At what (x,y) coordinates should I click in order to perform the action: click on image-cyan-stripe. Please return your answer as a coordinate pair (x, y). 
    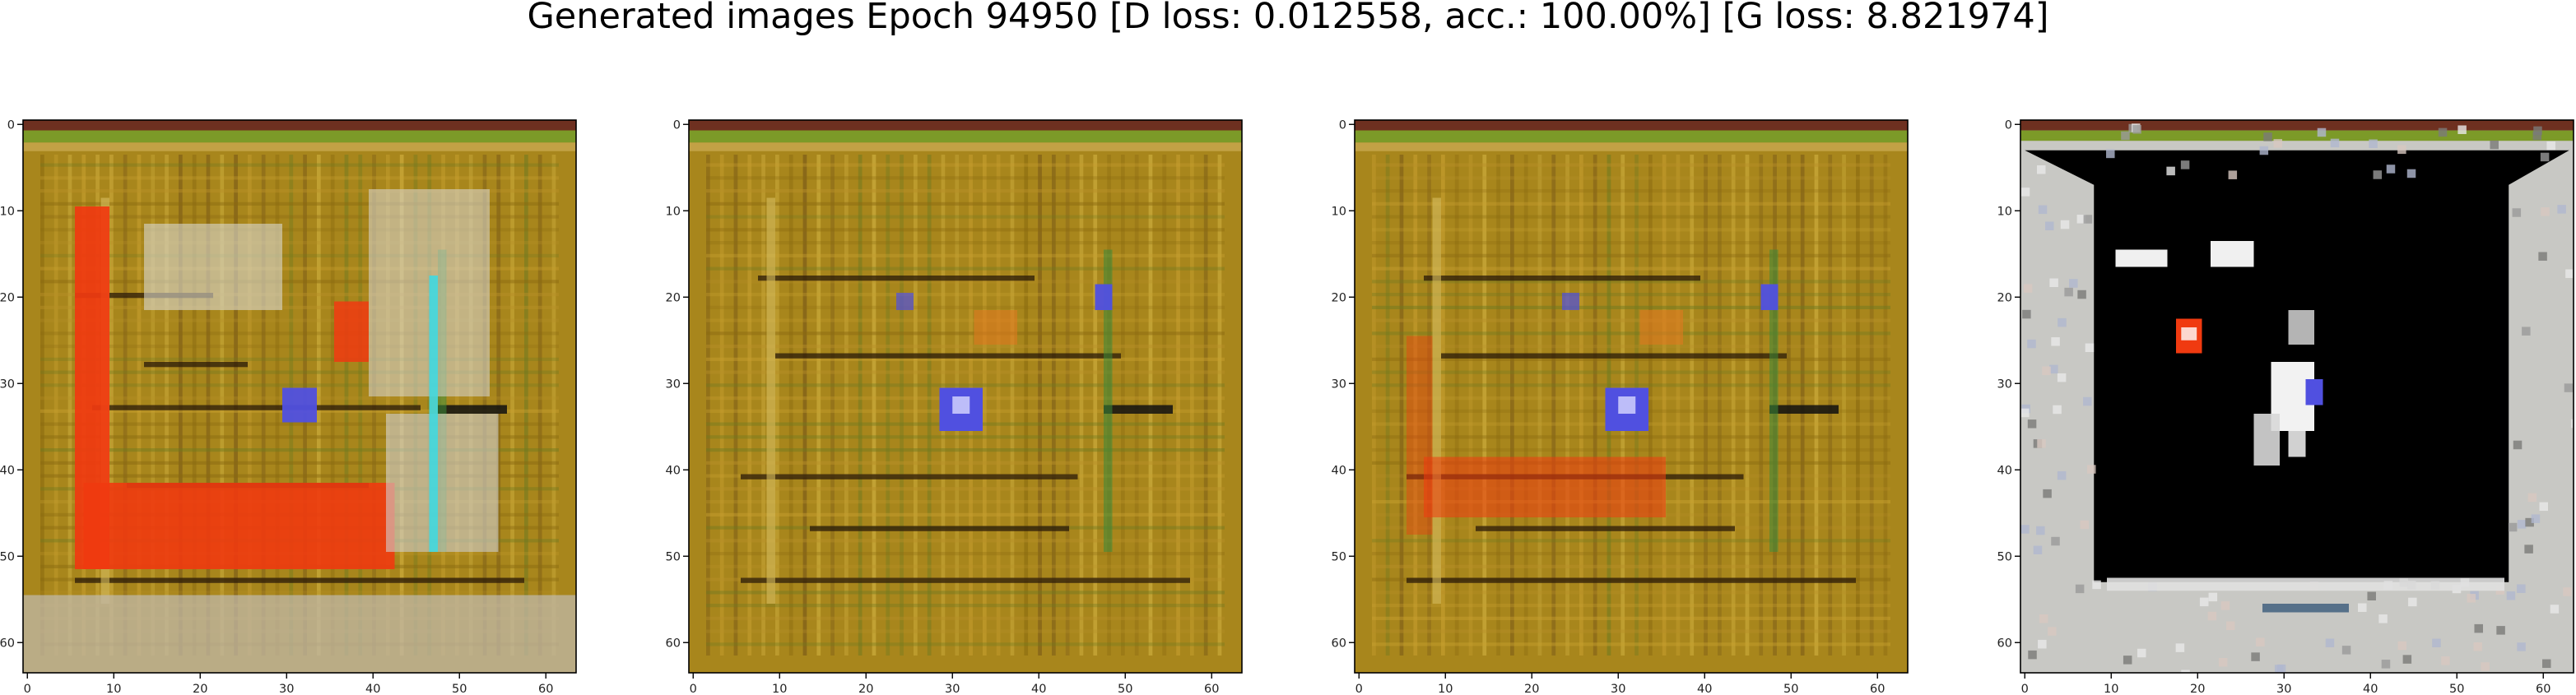
    Looking at the image, I should click on (434, 414).